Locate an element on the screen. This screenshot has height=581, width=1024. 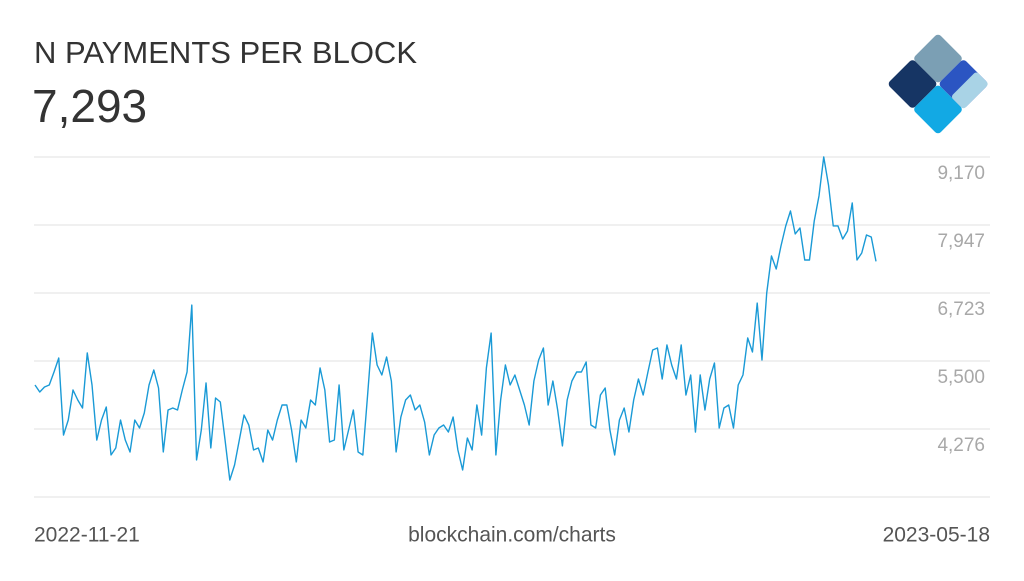
y-tick-label: 4,276 is located at coordinates (961, 445).